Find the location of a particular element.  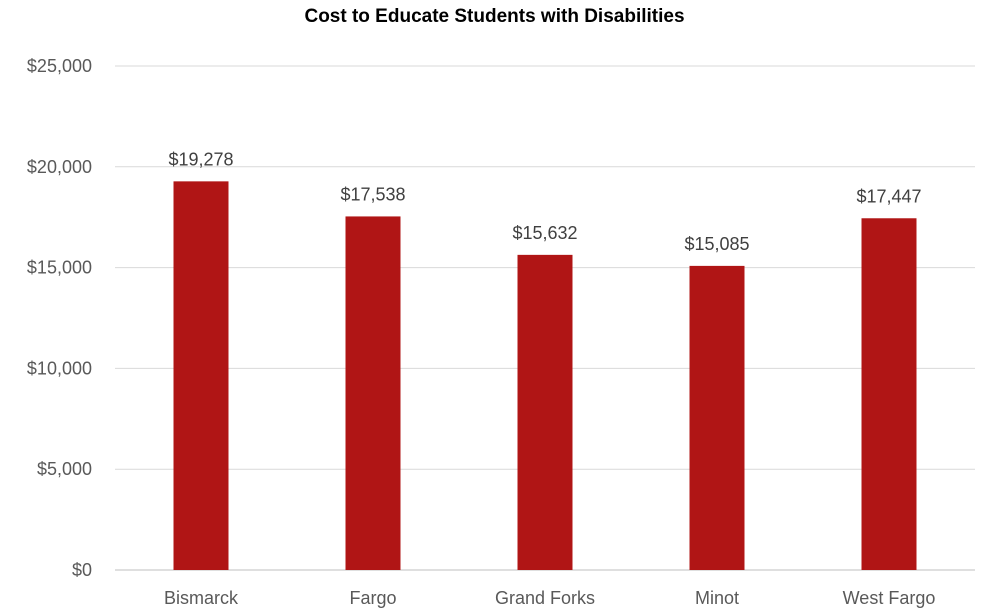

y-tick-label: $25,000 is located at coordinates (59, 66).